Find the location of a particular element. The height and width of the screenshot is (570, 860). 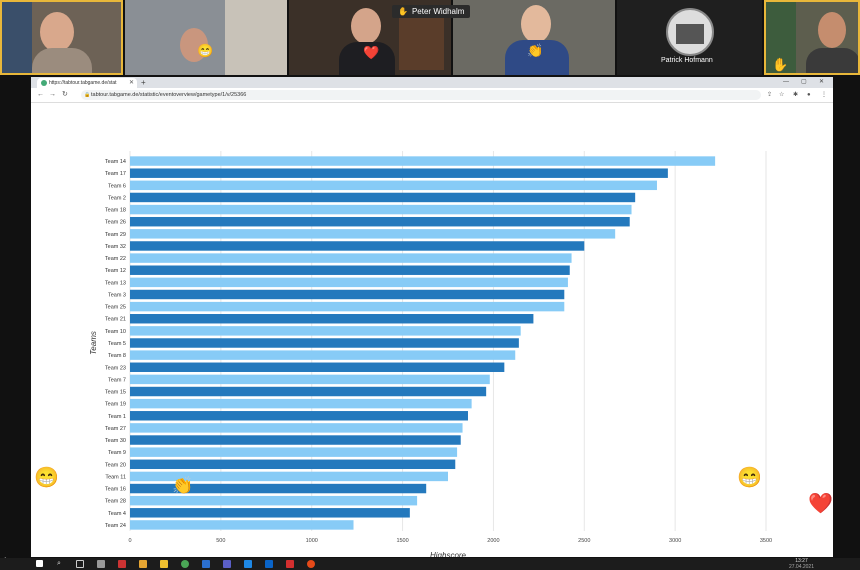

y-tick-label: Team 16 is located at coordinates (115, 490).